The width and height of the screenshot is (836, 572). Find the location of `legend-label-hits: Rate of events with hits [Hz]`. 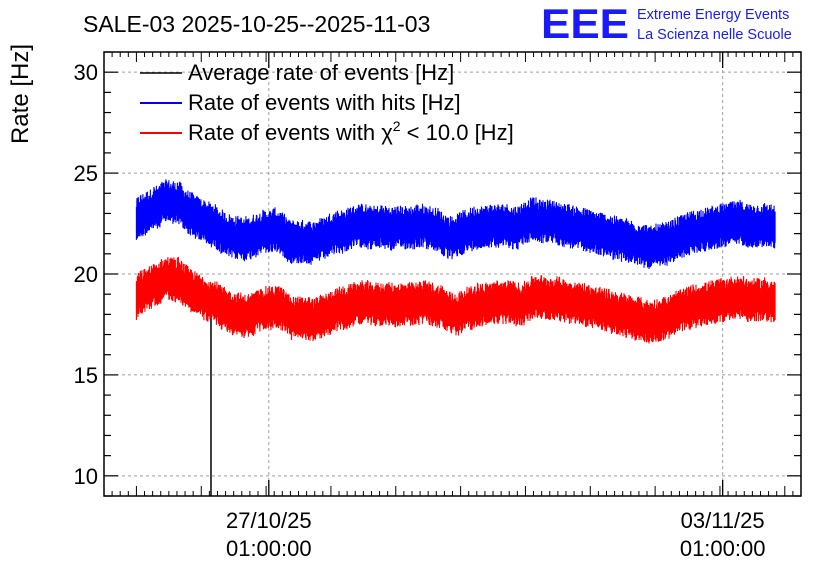

legend-label-hits: Rate of events with hits [Hz] is located at coordinates (324, 102).